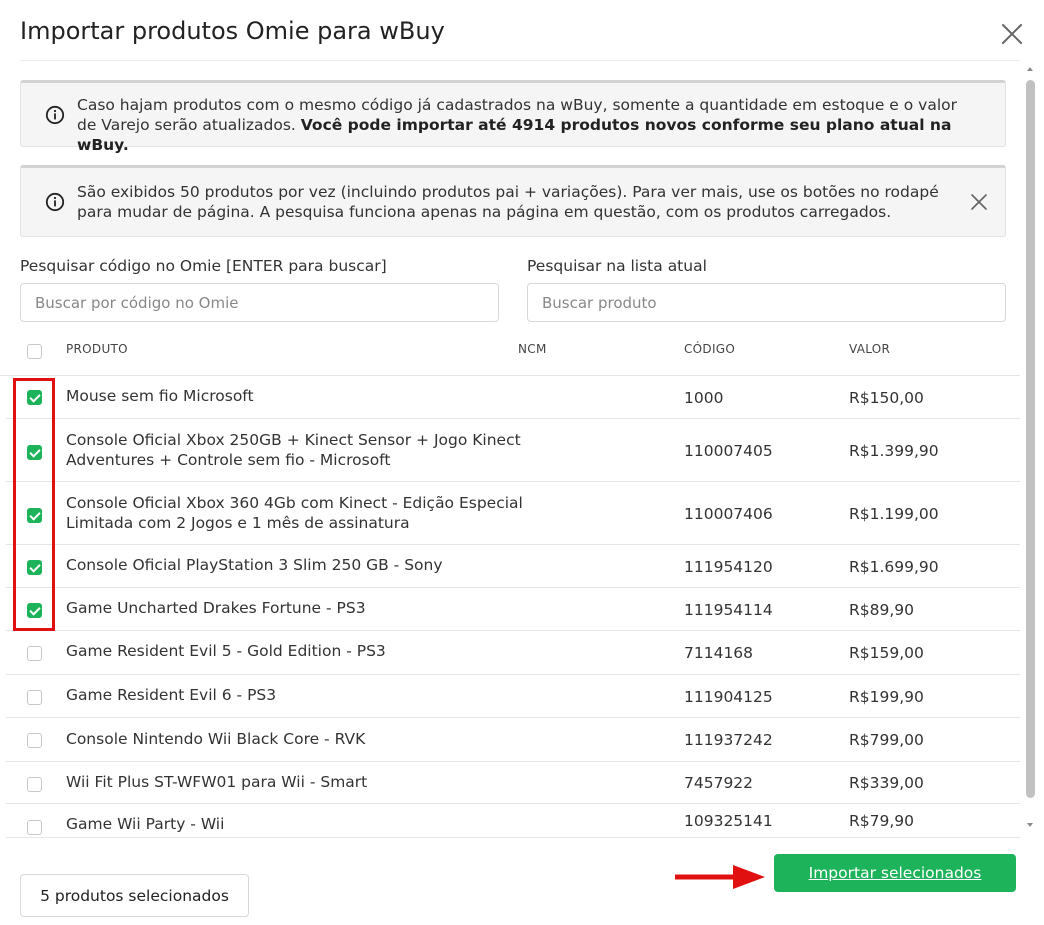 This screenshot has height=925, width=1044. What do you see at coordinates (532, 349) in the screenshot?
I see `header-ncm: NCM` at bounding box center [532, 349].